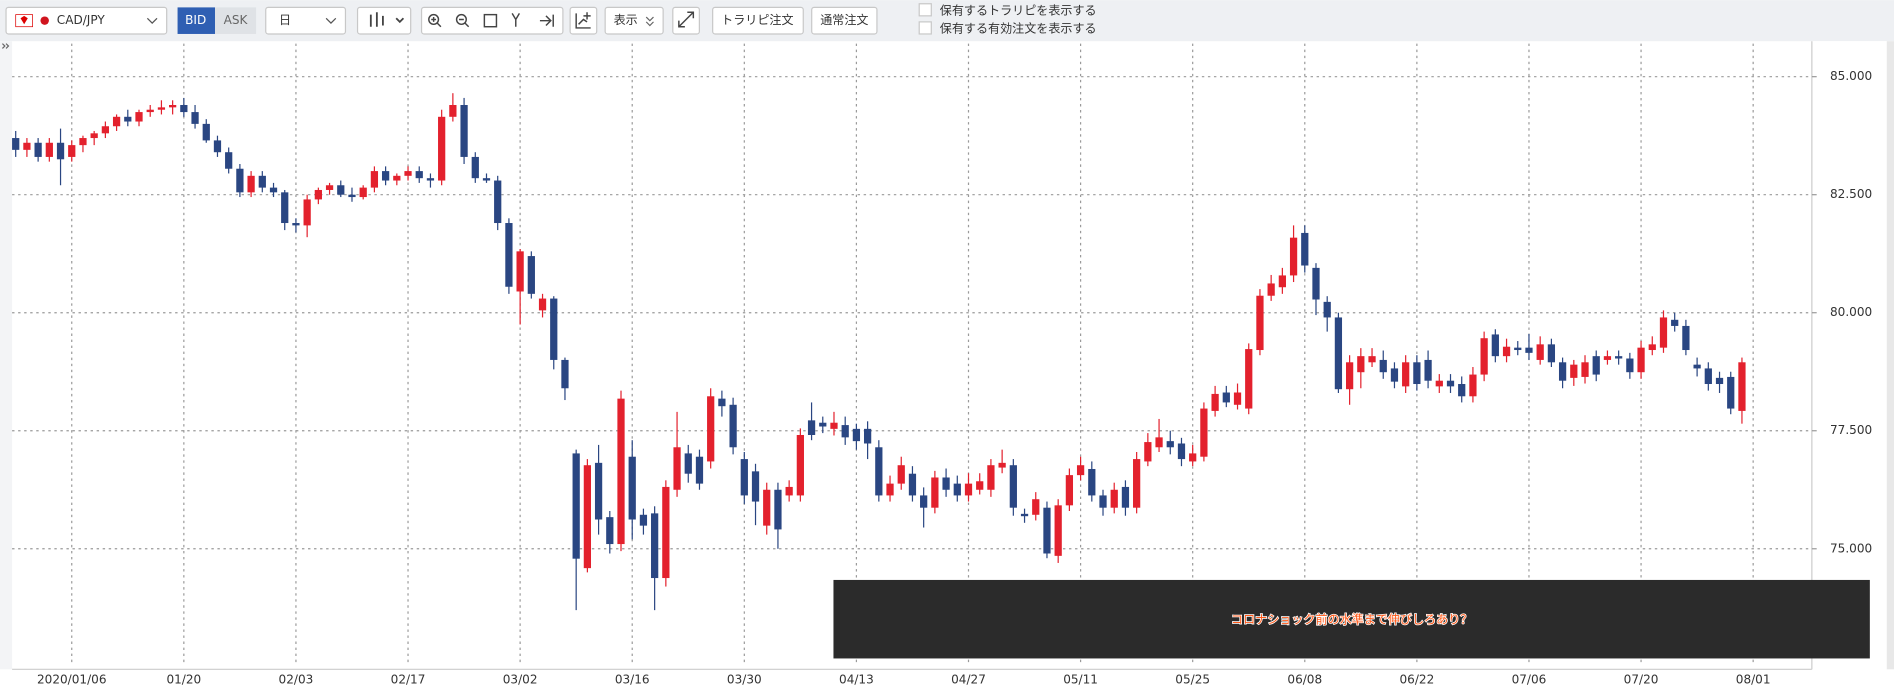 The image size is (1894, 690). What do you see at coordinates (758, 20) in the screenshot?
I see `trap-order-button` at bounding box center [758, 20].